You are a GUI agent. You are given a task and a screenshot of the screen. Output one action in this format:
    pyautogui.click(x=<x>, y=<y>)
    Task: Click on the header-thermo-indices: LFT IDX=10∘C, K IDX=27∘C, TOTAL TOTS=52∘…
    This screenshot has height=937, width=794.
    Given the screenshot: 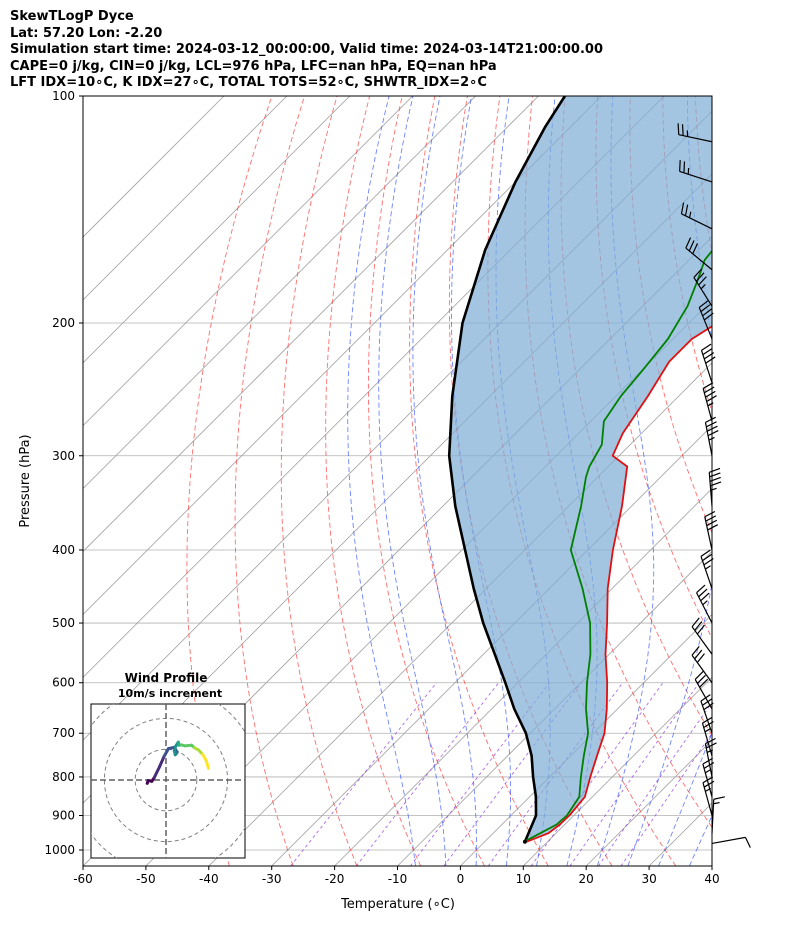 What is the action you would take?
    pyautogui.click(x=248, y=82)
    